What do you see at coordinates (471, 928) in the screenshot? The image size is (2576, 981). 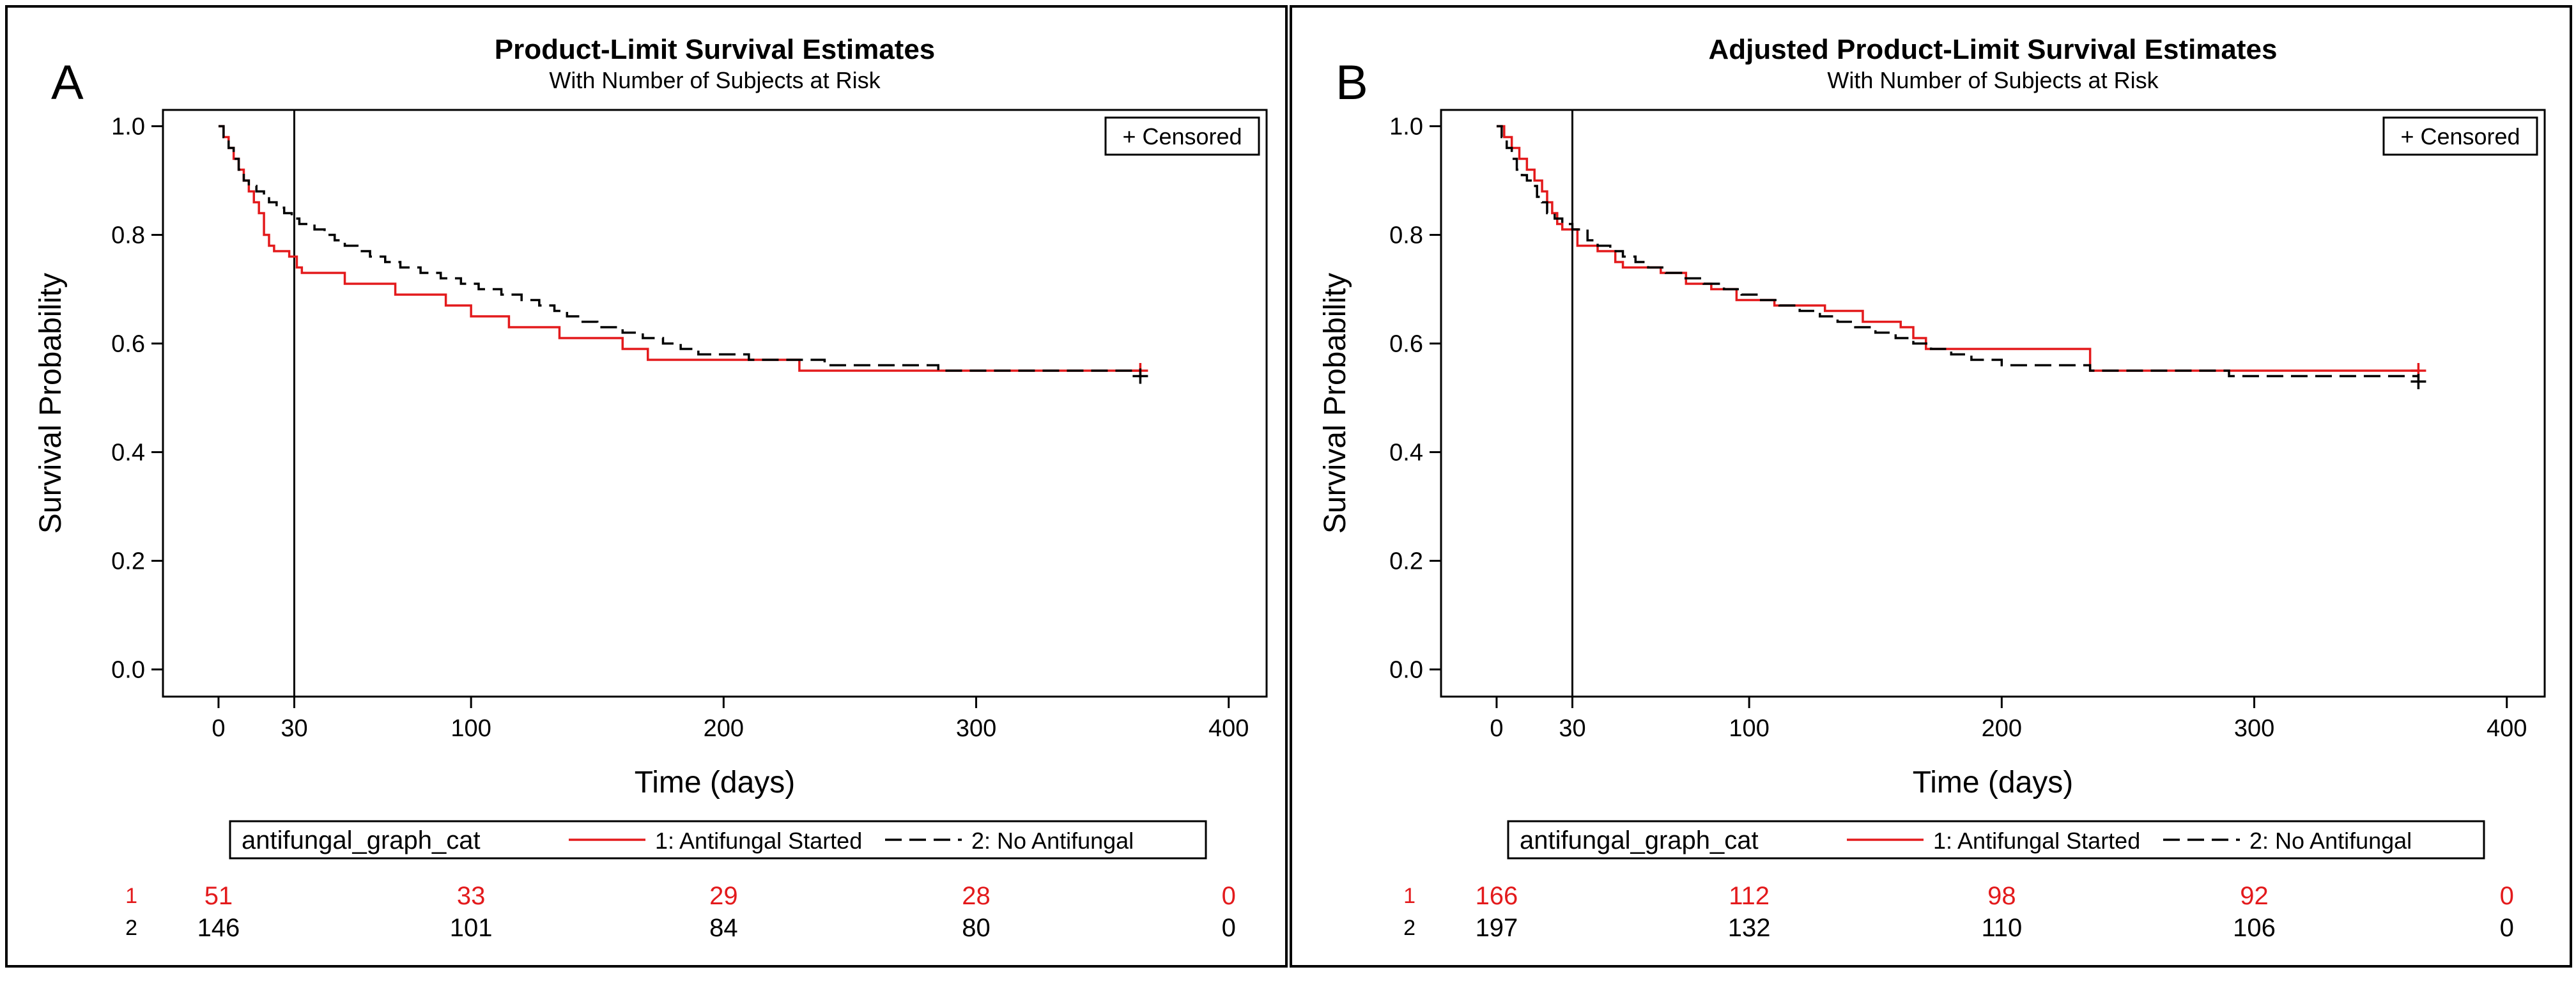 I see `risk-table-cell: 101` at bounding box center [471, 928].